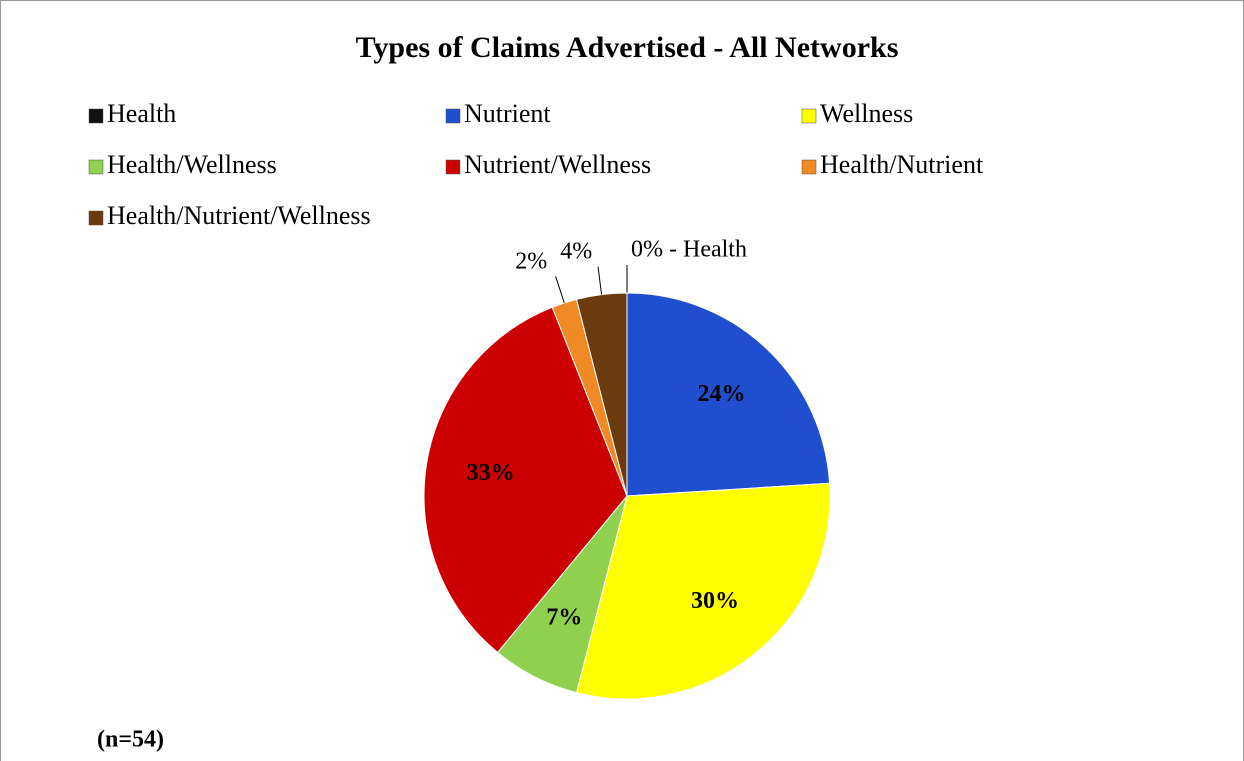 The width and height of the screenshot is (1244, 761). Describe the element at coordinates (715, 601) in the screenshot. I see `data-label: 30%` at that location.